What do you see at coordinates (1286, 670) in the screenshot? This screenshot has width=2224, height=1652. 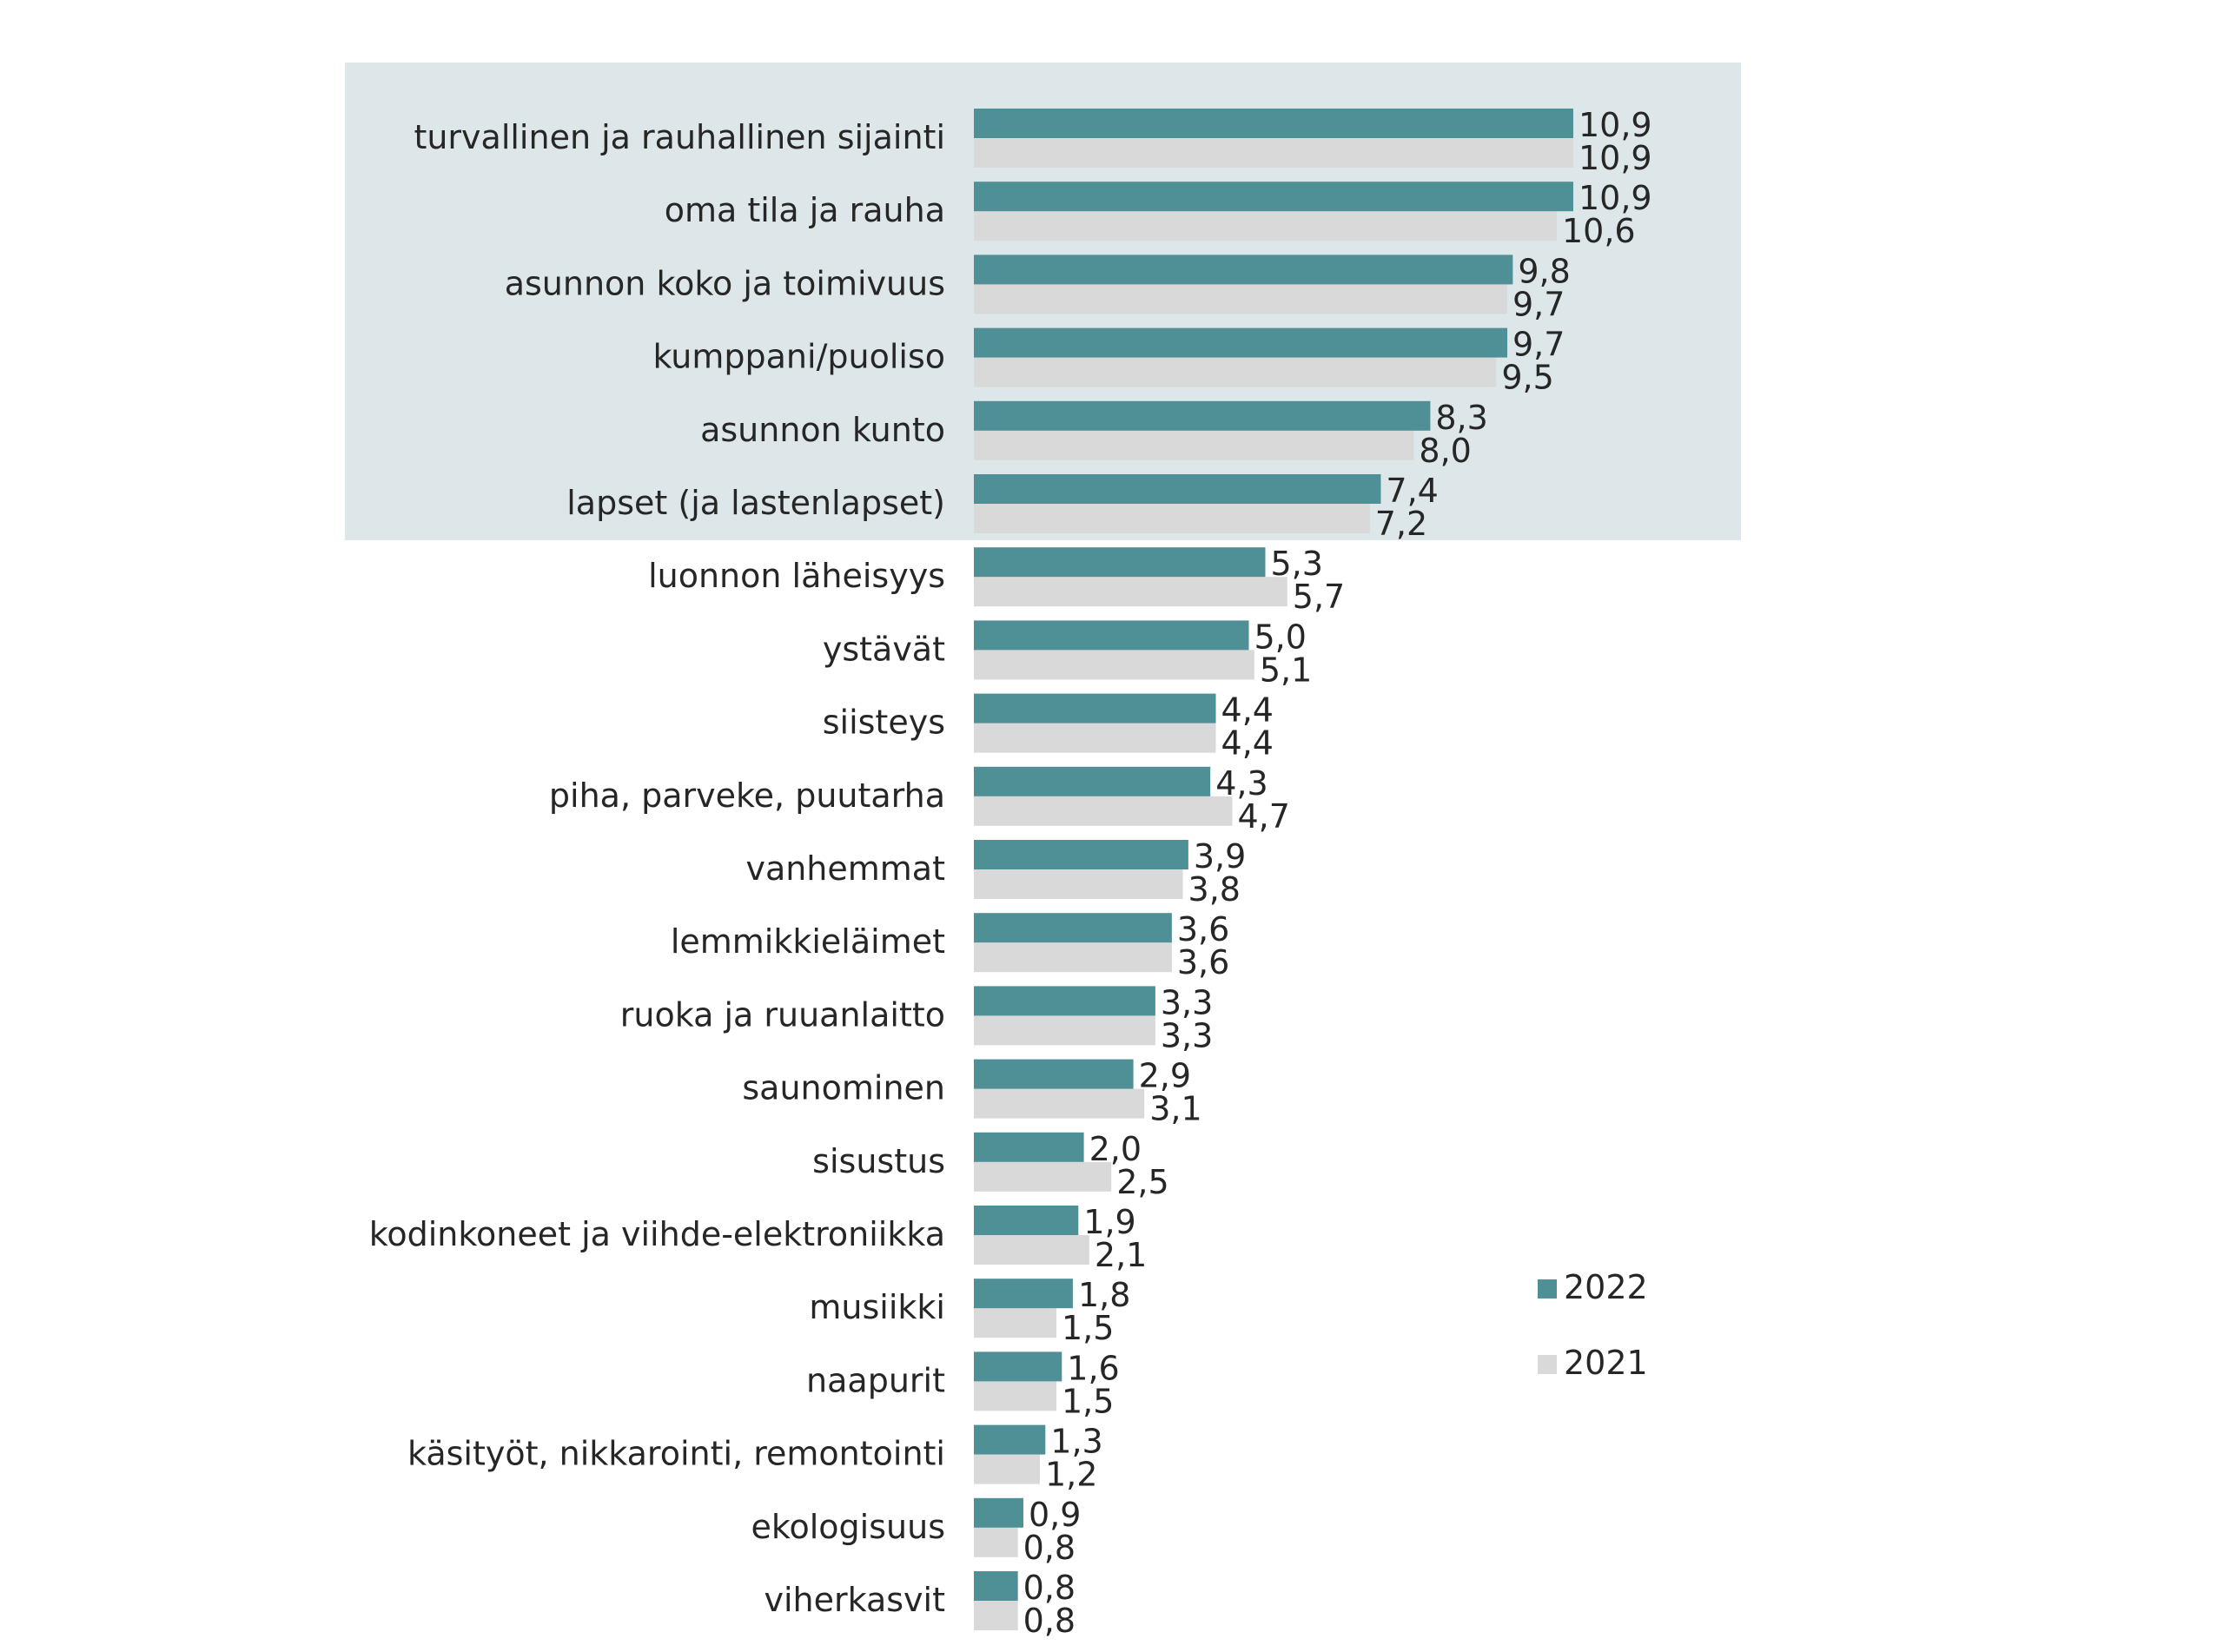 I see `data-label-2021: 5,1` at bounding box center [1286, 670].